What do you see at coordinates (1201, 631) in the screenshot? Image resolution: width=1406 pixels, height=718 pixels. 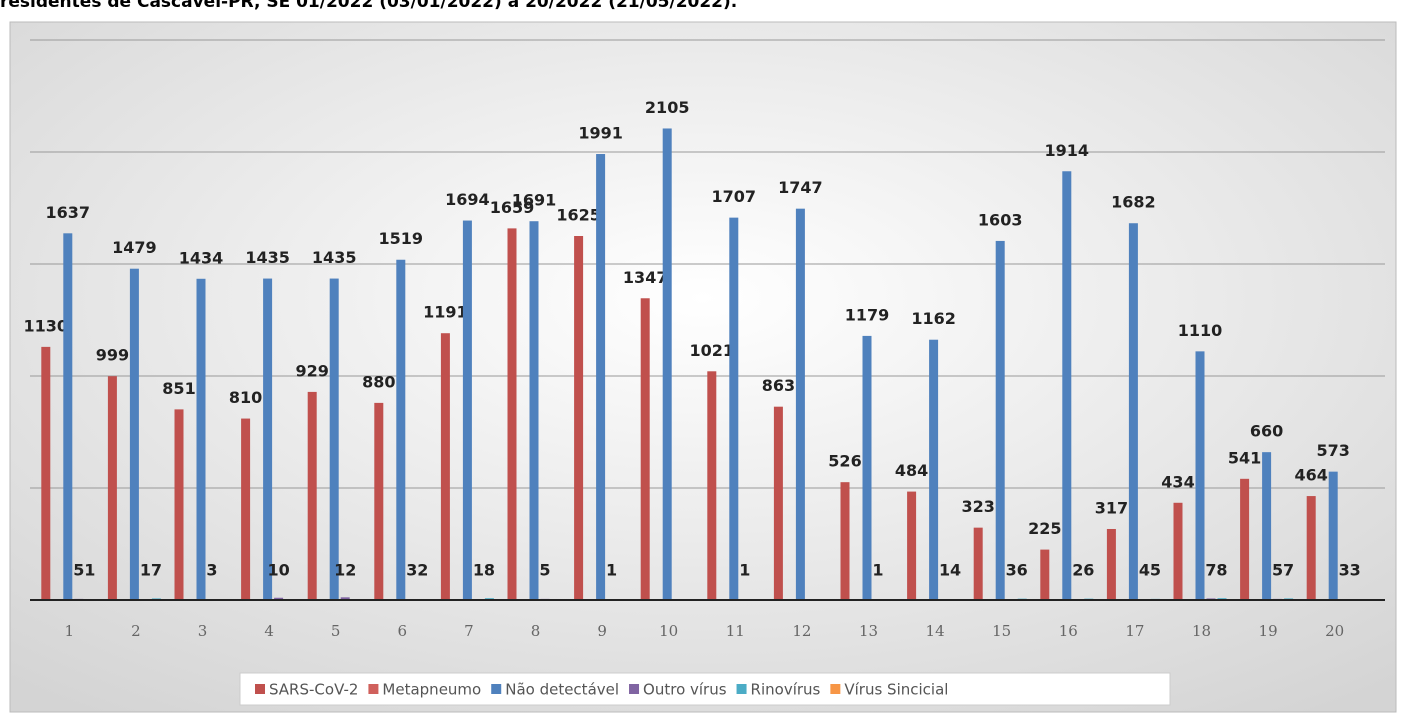 I see `x-tick-label: 18` at bounding box center [1201, 631].